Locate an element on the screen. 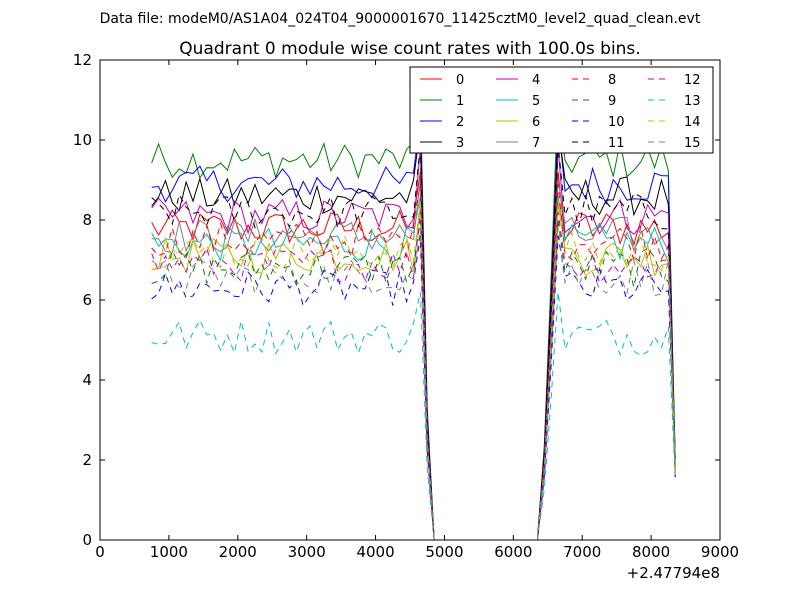 The width and height of the screenshot is (800, 600). x-offset-label: +2.47794e8 is located at coordinates (673, 573).